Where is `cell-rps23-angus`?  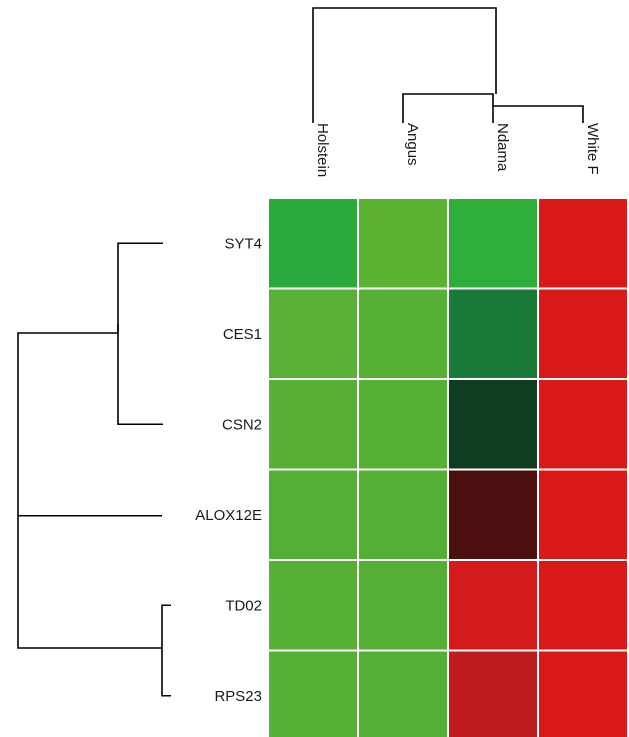
cell-rps23-angus is located at coordinates (403, 693).